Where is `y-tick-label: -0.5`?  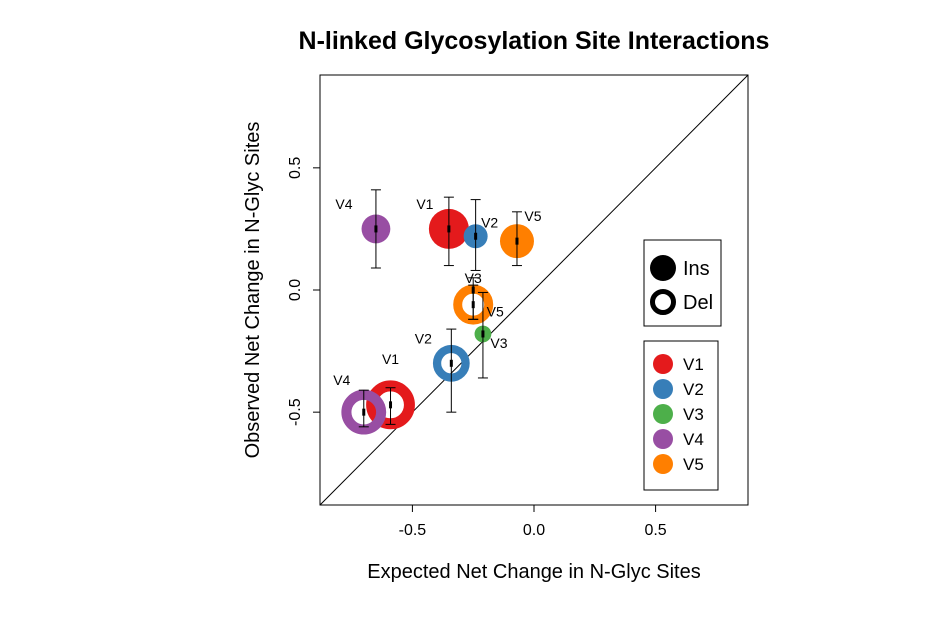 y-tick-label: -0.5 is located at coordinates (295, 412).